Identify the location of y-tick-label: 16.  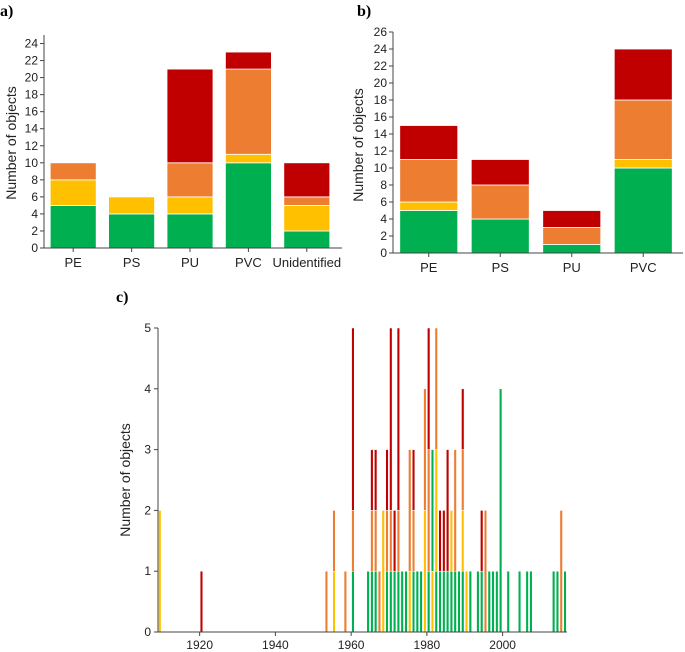
(32, 112).